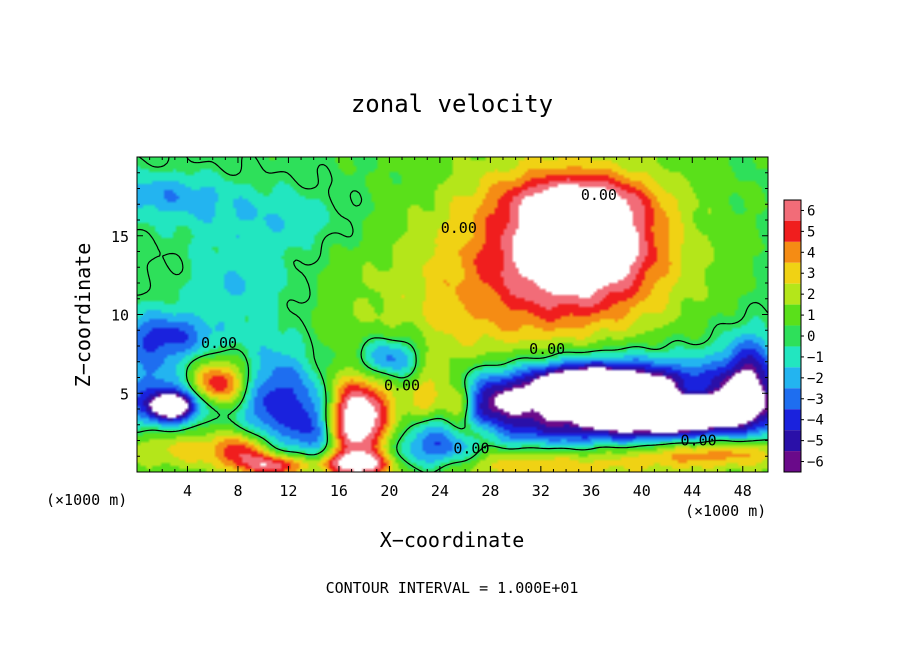 Image resolution: width=904 pixels, height=654 pixels. I want to click on x-tick-label: 48, so click(743, 491).